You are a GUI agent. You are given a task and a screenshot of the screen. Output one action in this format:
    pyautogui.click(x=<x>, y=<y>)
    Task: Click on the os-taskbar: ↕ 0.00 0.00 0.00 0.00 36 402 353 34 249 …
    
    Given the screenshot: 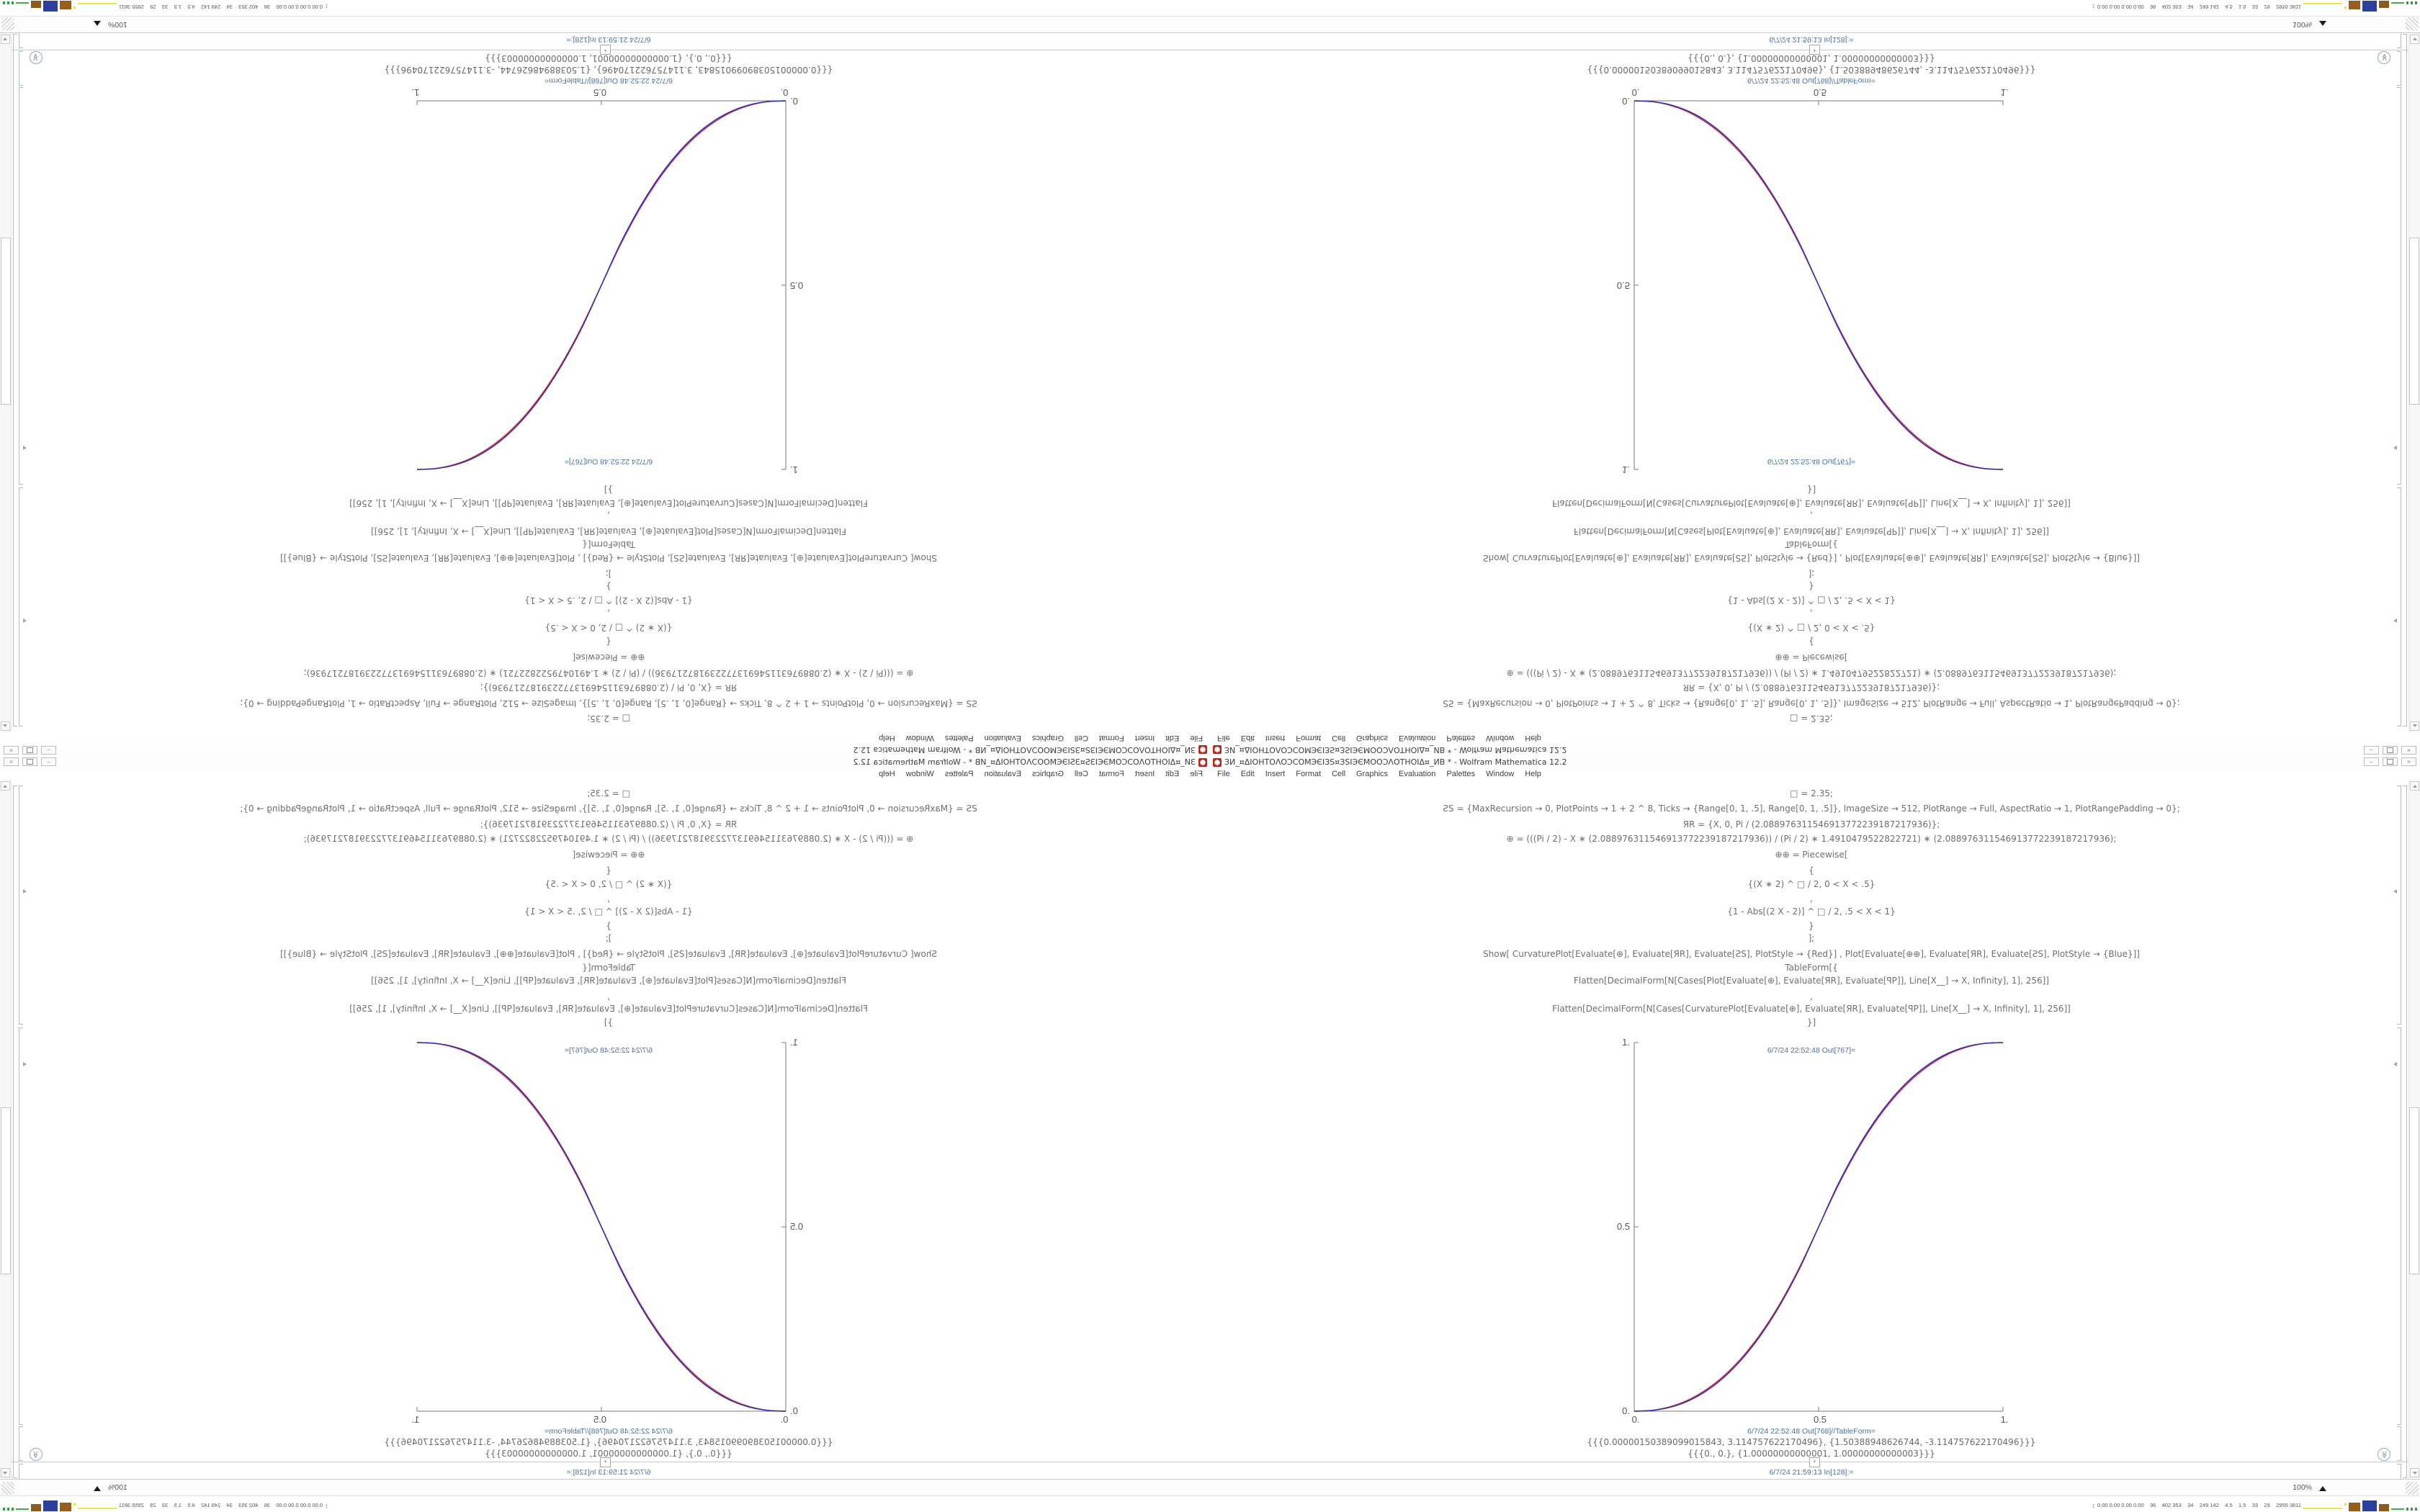 What is the action you would take?
    pyautogui.click(x=1815, y=1503)
    